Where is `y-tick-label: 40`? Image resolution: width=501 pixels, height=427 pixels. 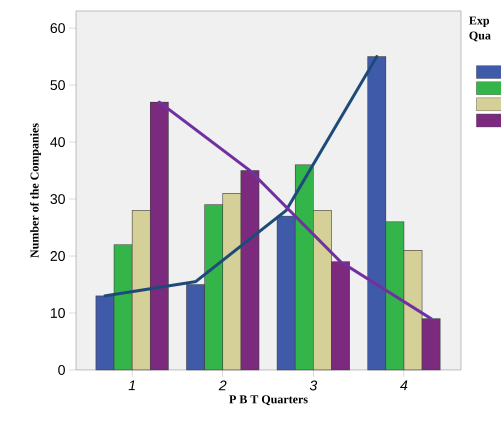
y-tick-label: 40 is located at coordinates (57, 142).